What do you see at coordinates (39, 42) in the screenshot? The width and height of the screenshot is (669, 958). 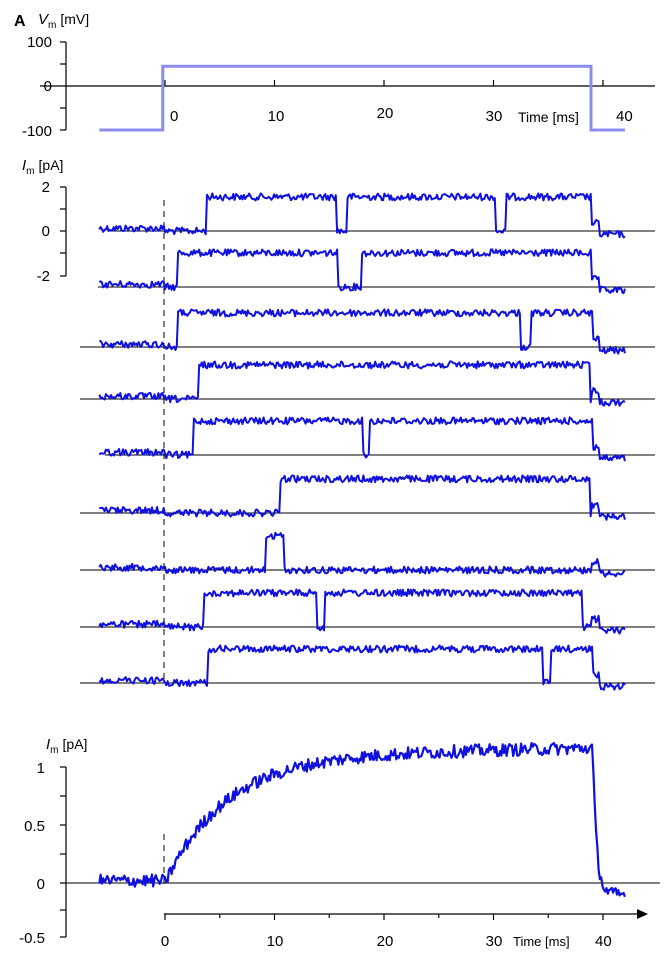 I see `voltage-y-tick-label-100: 100` at bounding box center [39, 42].